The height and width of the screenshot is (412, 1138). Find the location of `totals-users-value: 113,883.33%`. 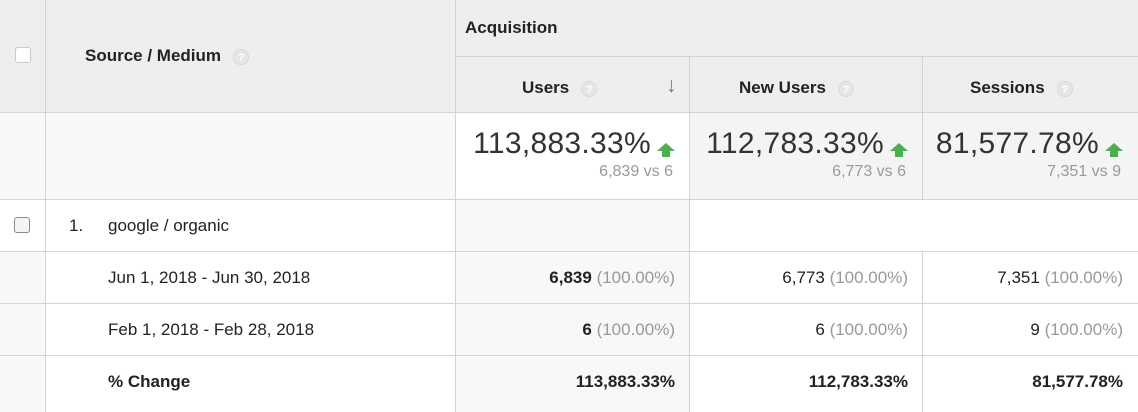

totals-users-value: 113,883.33% is located at coordinates (562, 143).